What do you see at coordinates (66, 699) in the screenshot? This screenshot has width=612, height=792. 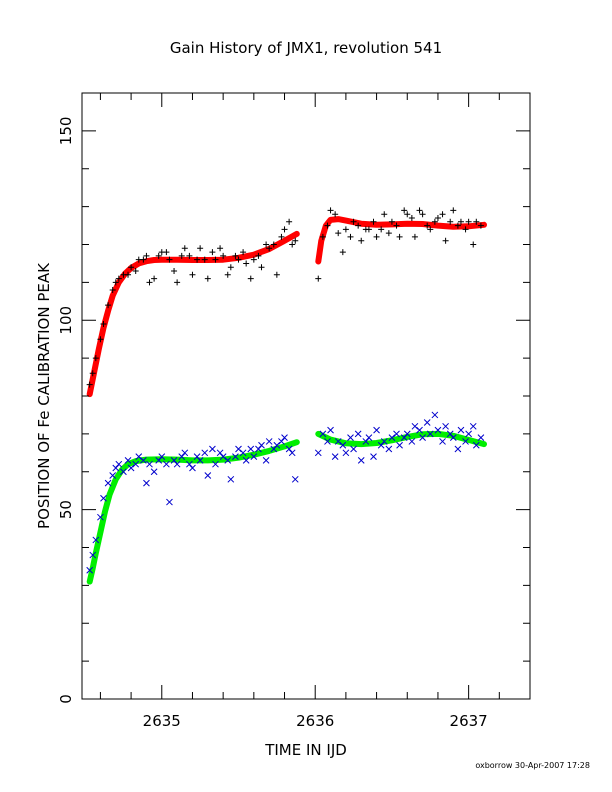 I see `y-tick-label: 0` at bounding box center [66, 699].